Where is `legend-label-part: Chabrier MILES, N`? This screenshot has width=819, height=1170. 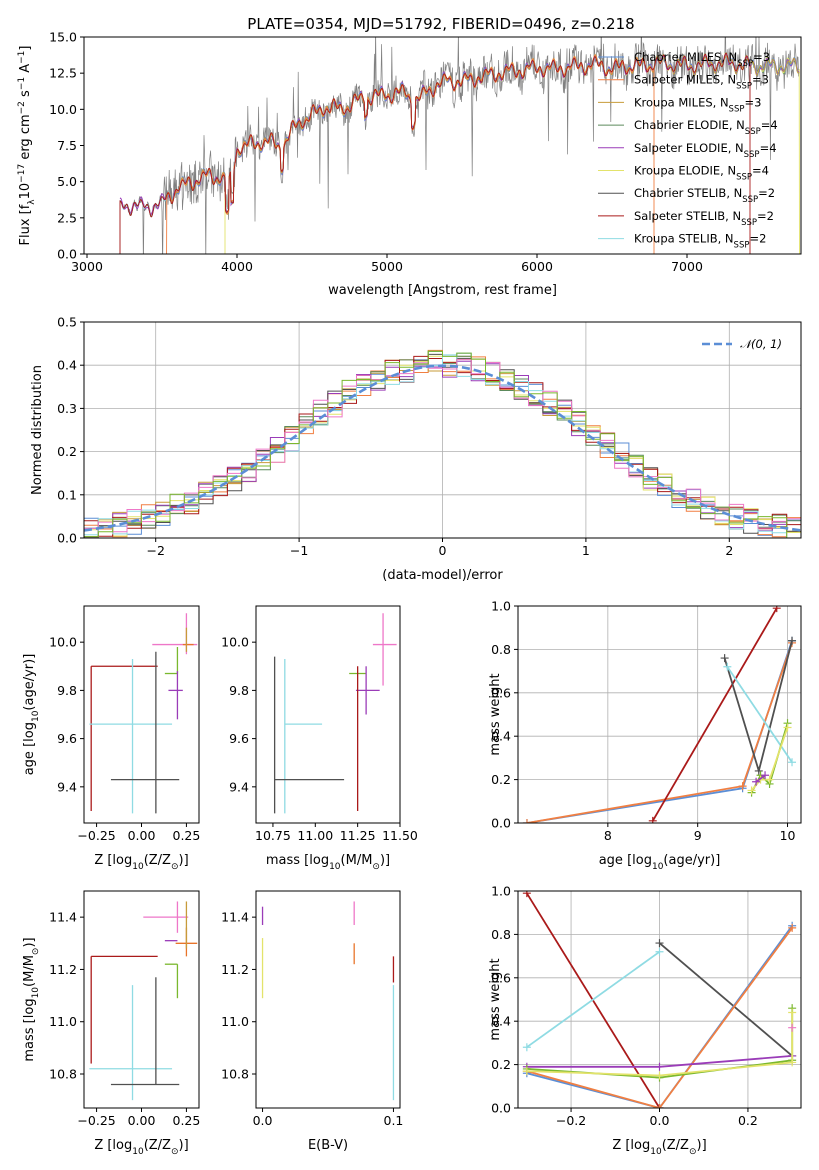
legend-label-part: Chabrier MILES, N is located at coordinates (685, 57).